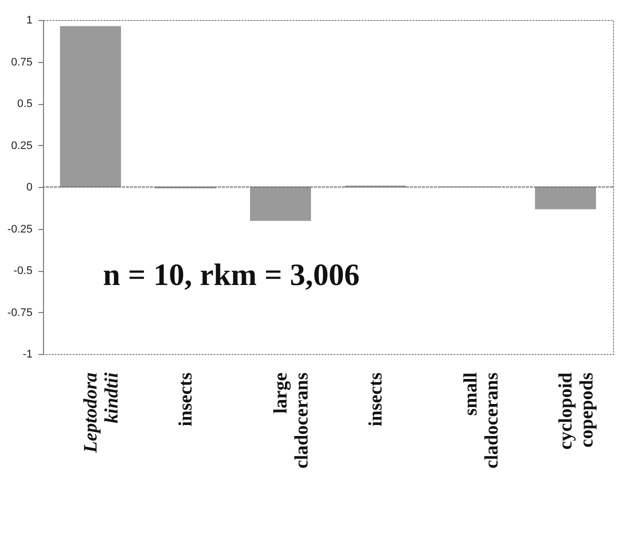  I want to click on y-tick-label: 0.5, so click(24, 104).